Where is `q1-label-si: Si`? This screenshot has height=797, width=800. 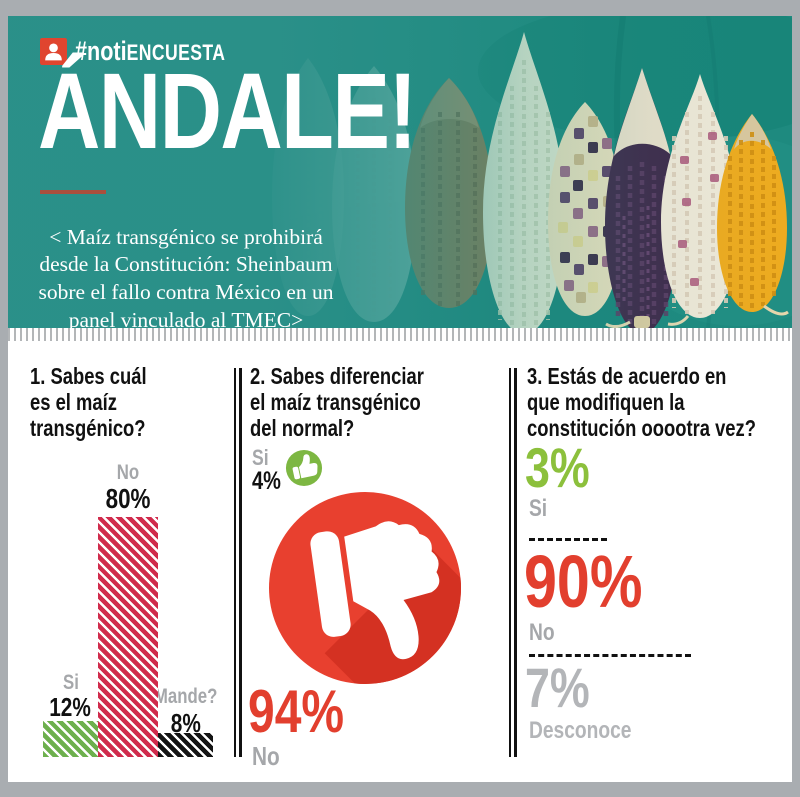
q1-label-si: Si is located at coordinates (70, 682).